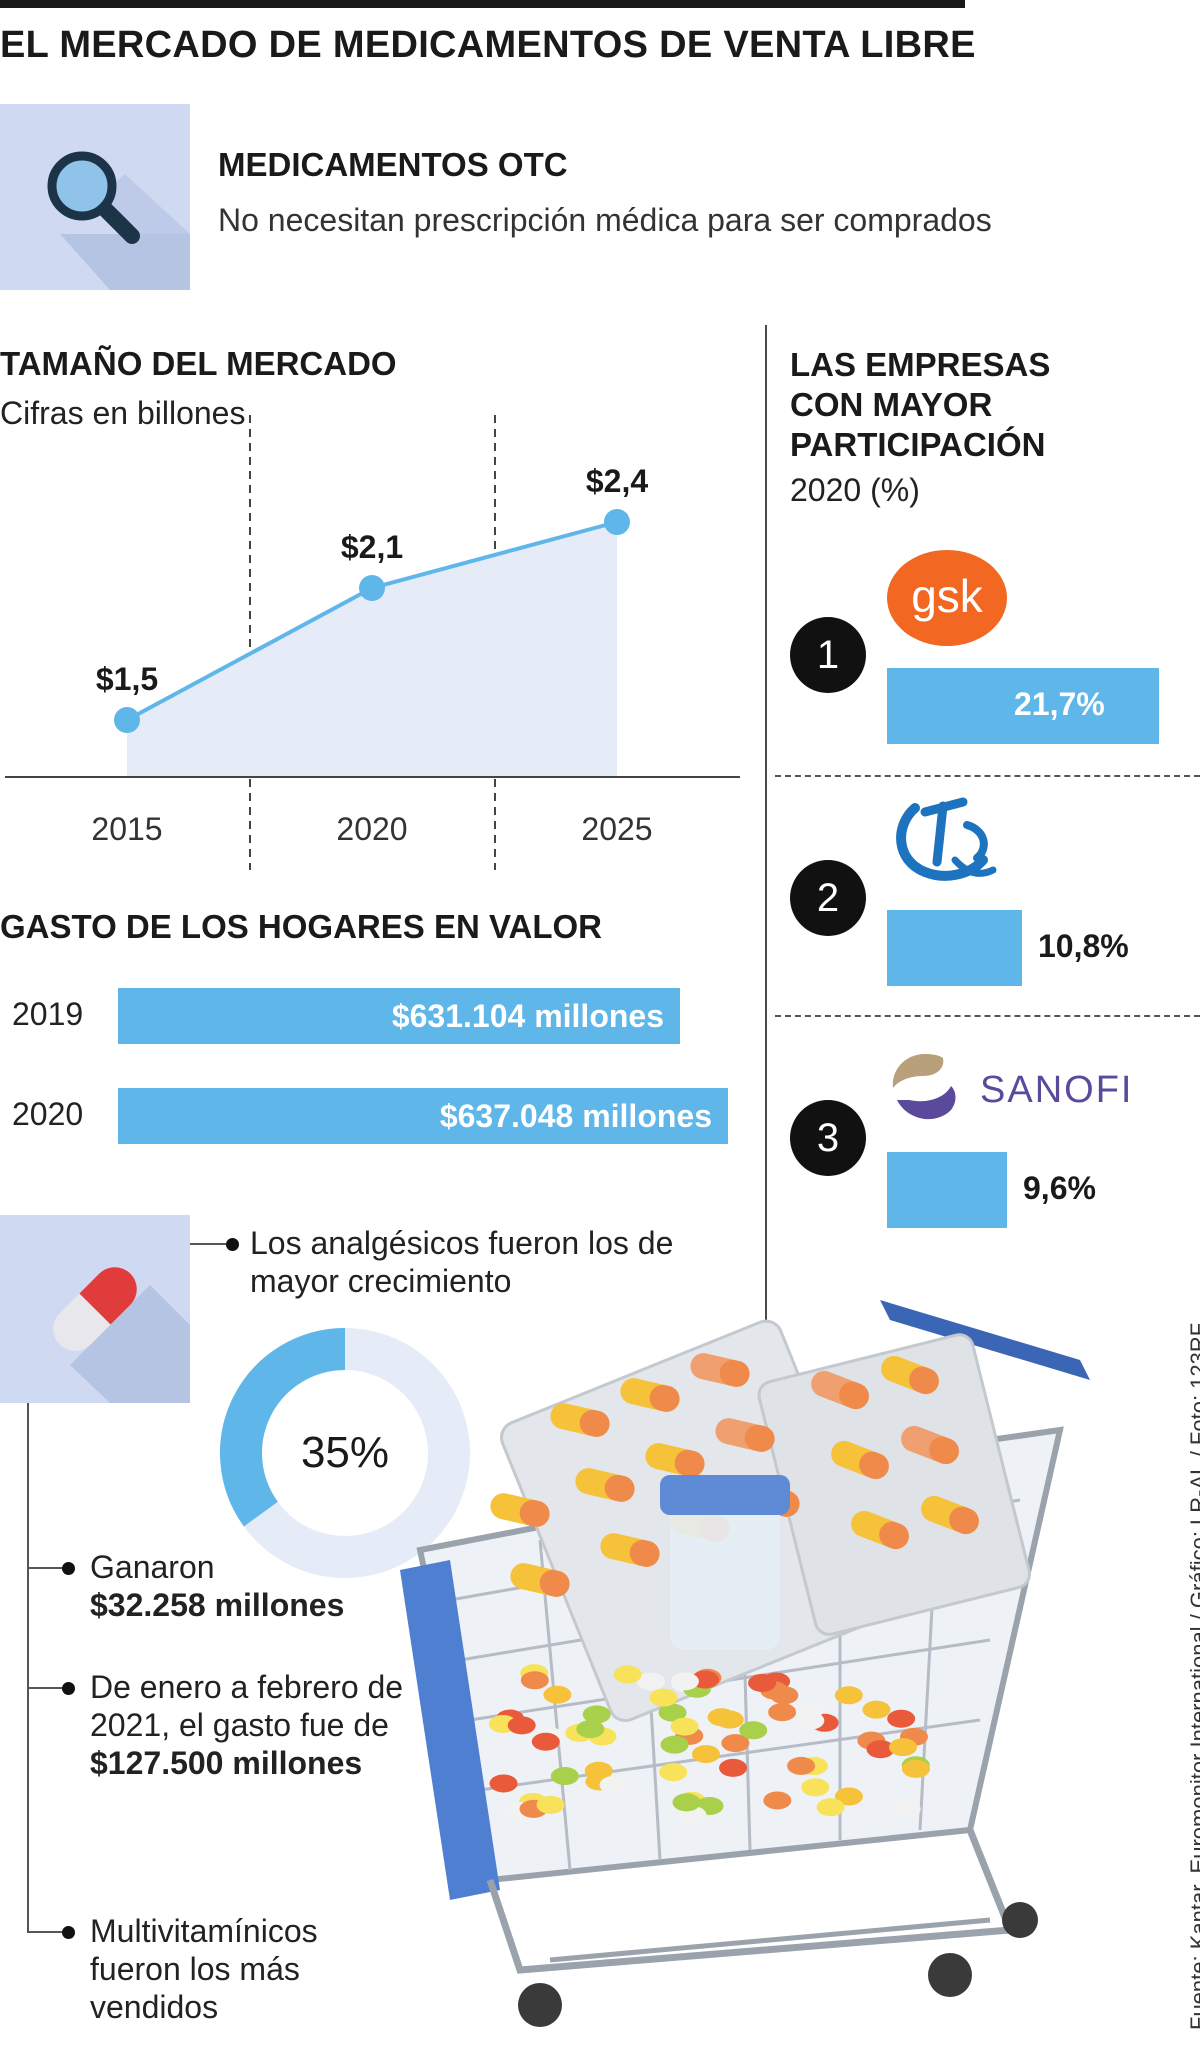  Describe the element at coordinates (828, 1138) in the screenshot. I see `rank-badge-3: 3` at that location.